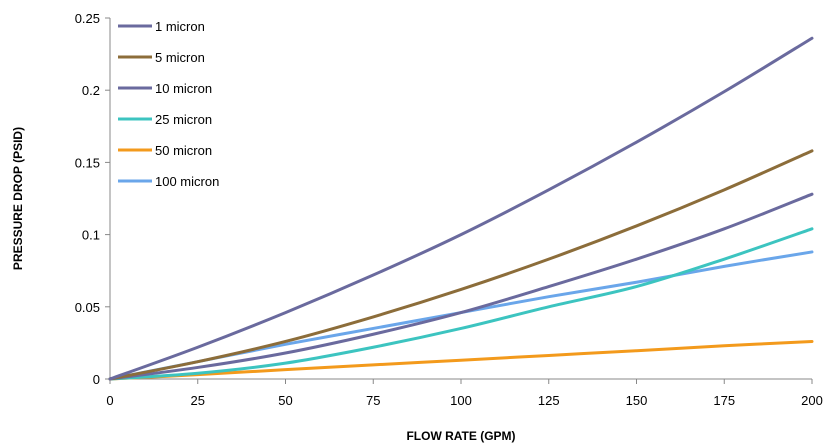 The image size is (838, 444). What do you see at coordinates (461, 400) in the screenshot?
I see `x-tick-label: 100` at bounding box center [461, 400].